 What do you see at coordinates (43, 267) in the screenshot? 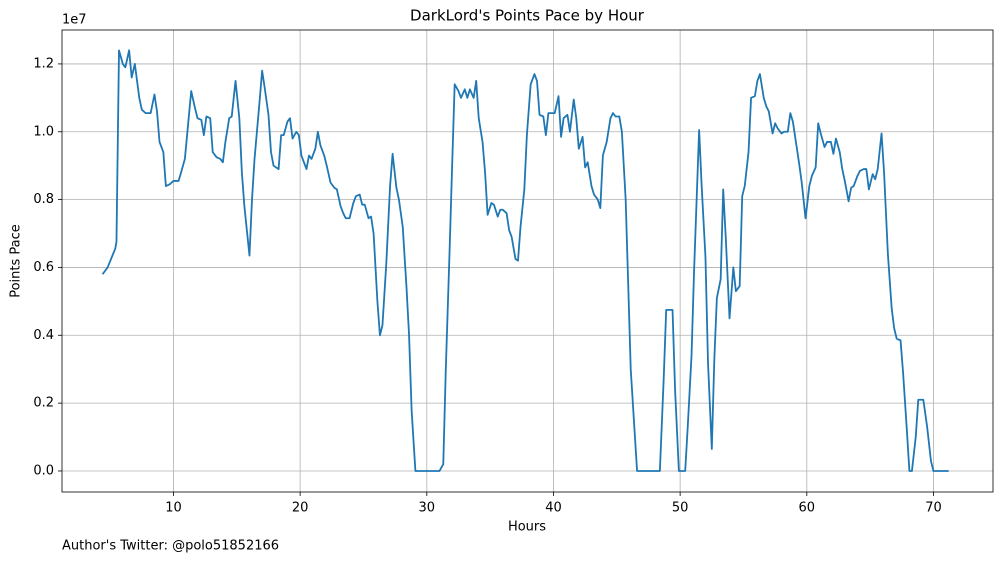
I see `y-tick-label: 0.6` at bounding box center [43, 267].